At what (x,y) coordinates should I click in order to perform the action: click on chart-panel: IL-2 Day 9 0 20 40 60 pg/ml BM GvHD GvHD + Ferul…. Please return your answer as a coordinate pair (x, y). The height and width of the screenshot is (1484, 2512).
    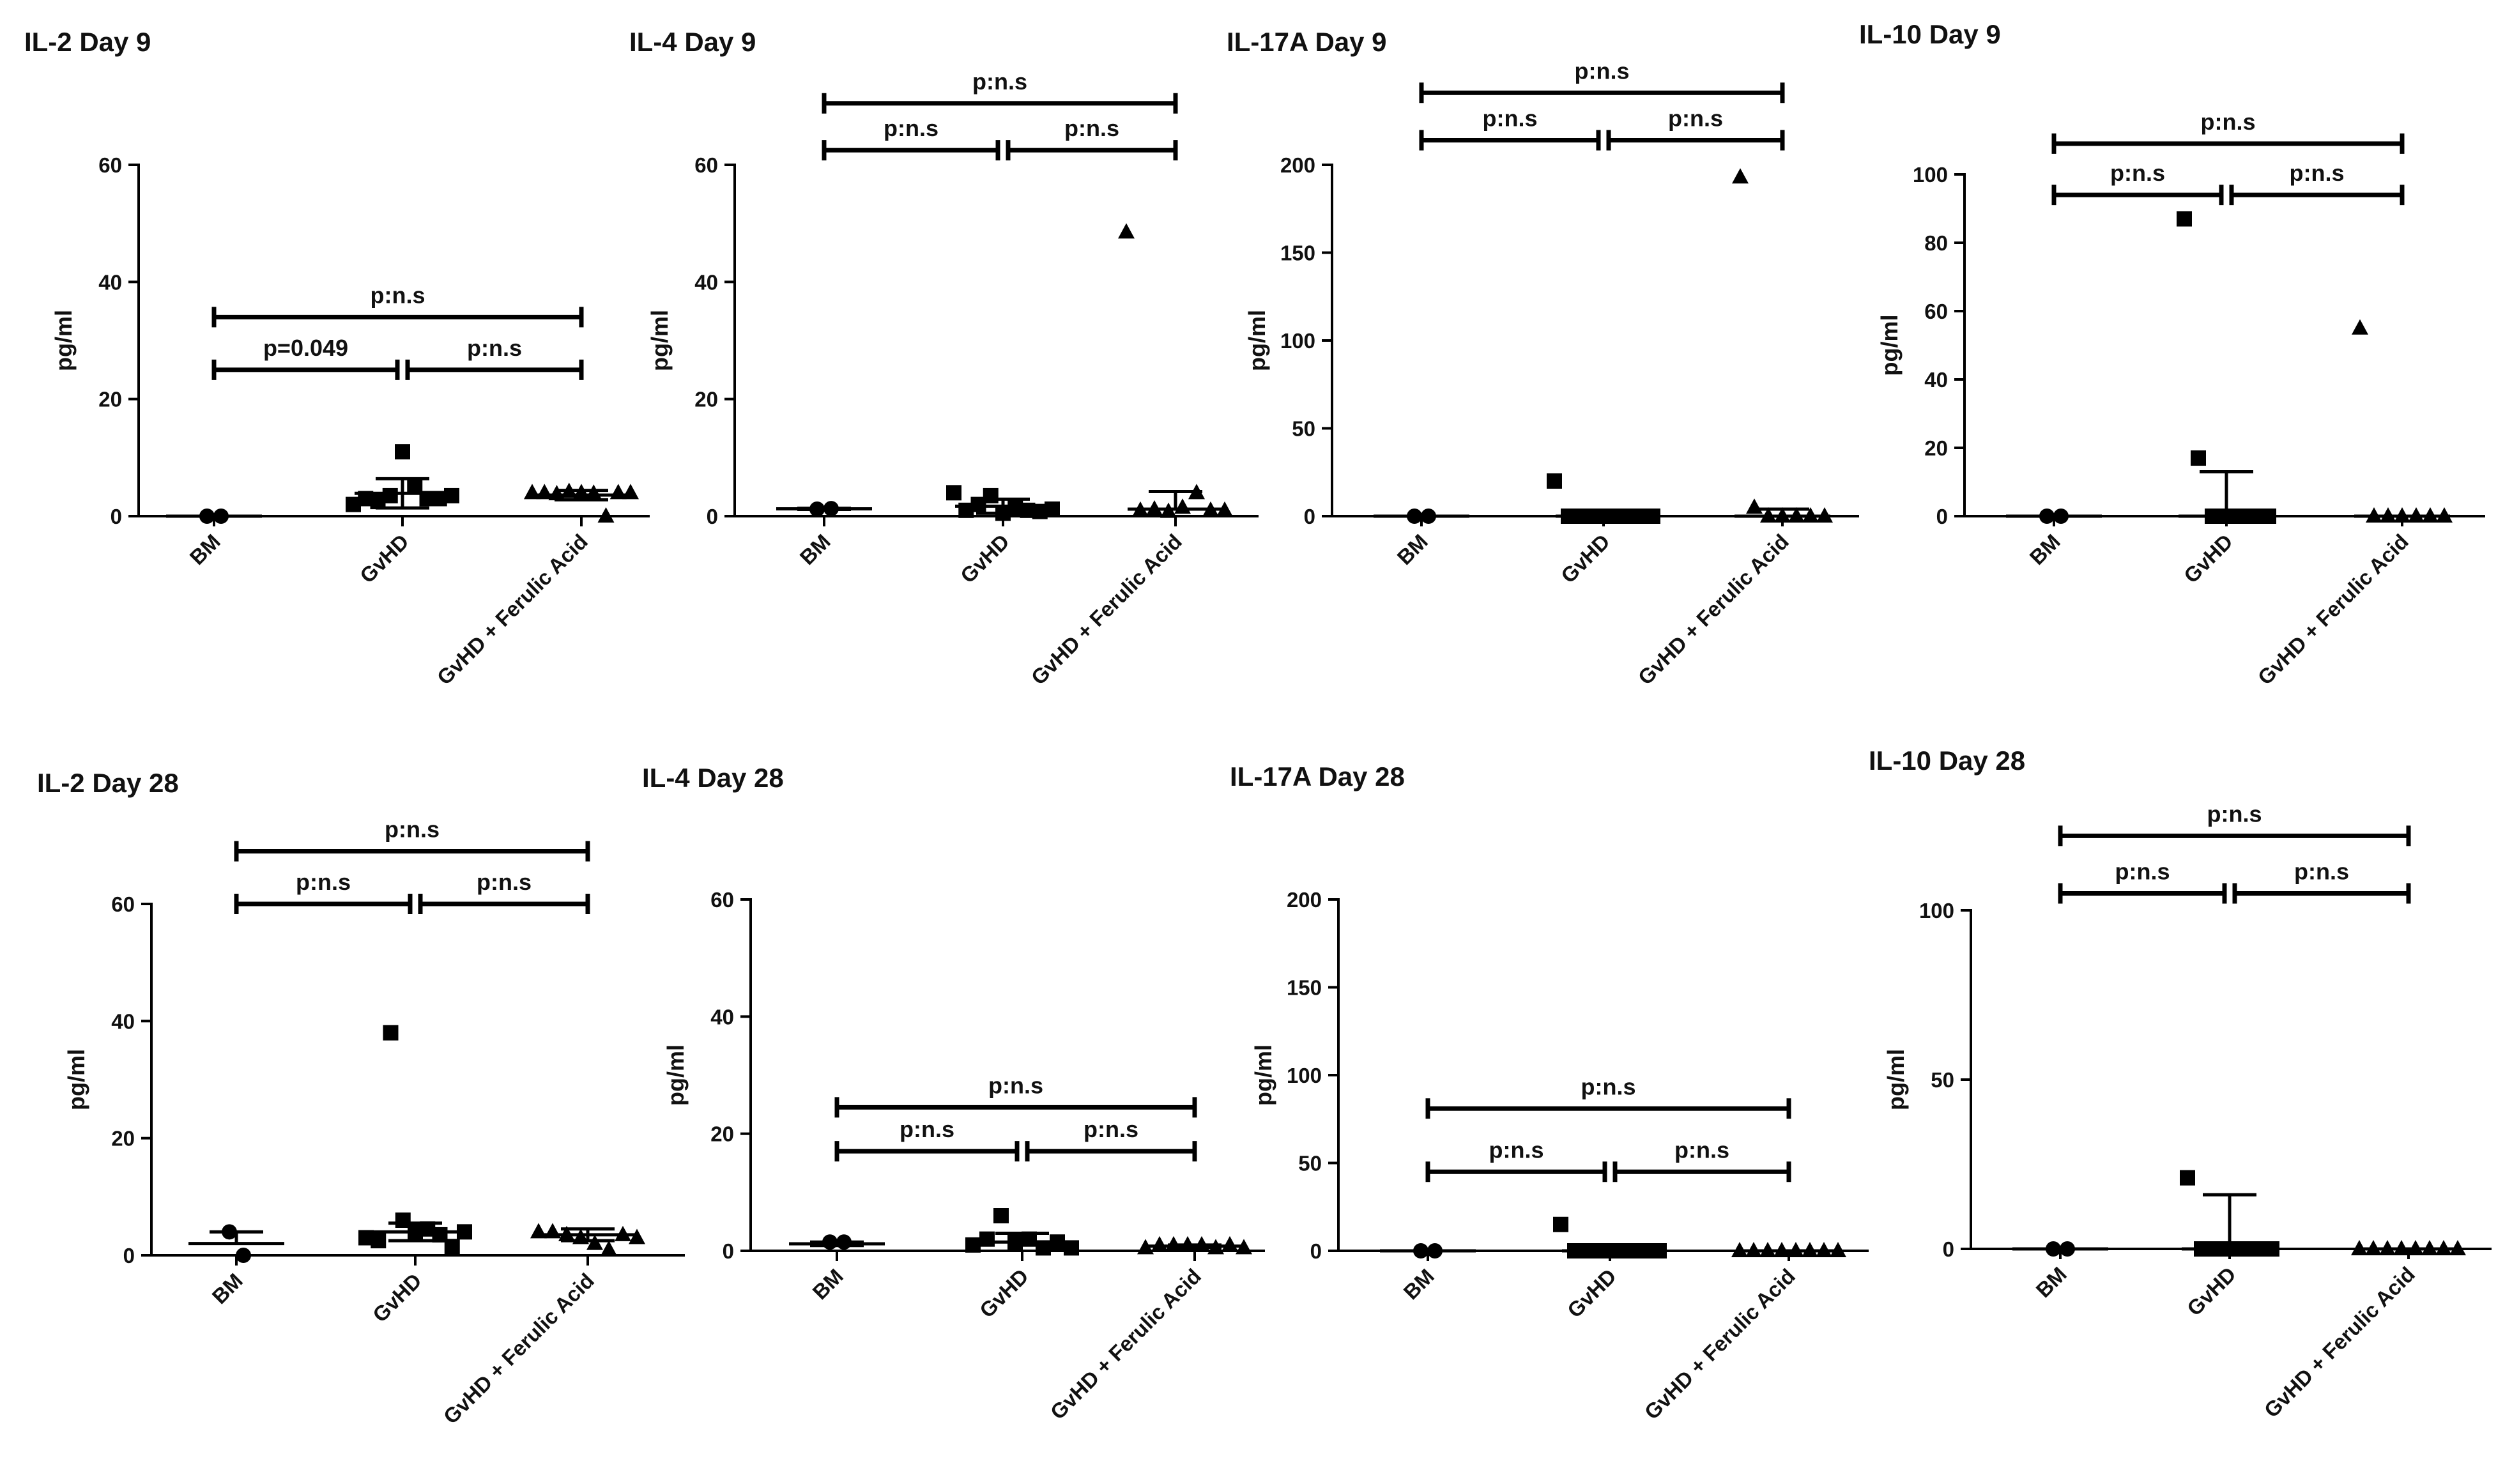
    Looking at the image, I should click on (337, 358).